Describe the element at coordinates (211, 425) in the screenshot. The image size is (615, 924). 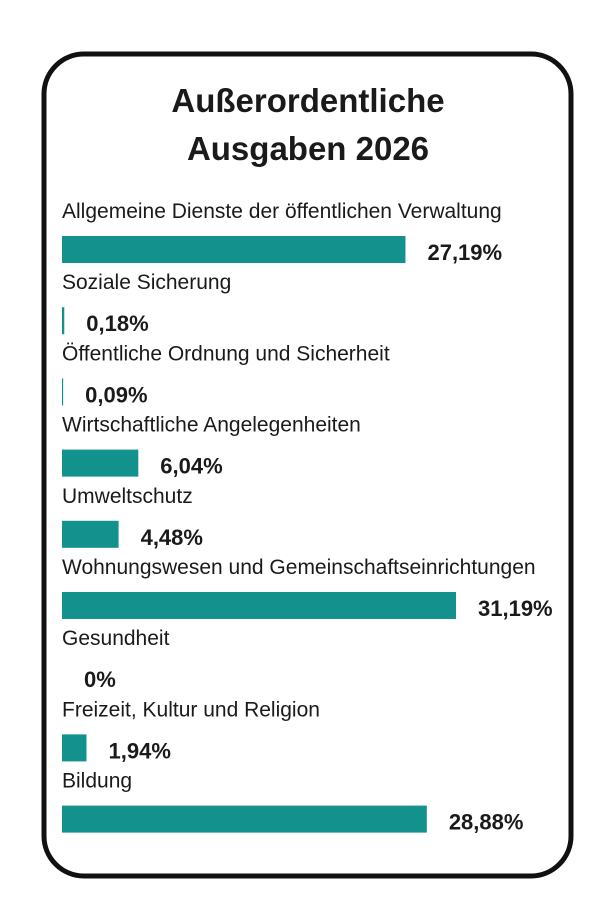
I see `category-label: Wirtschaftliche Angelegenheiten` at that location.